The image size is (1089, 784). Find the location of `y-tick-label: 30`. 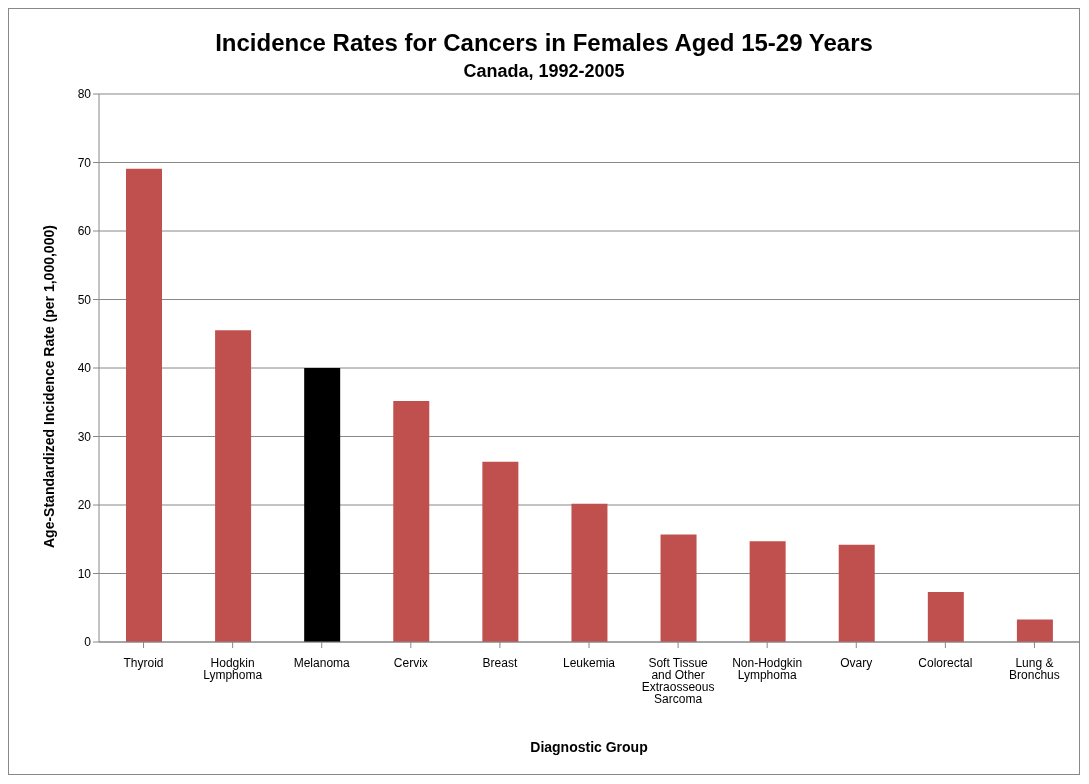

y-tick-label: 30 is located at coordinates (84, 436).